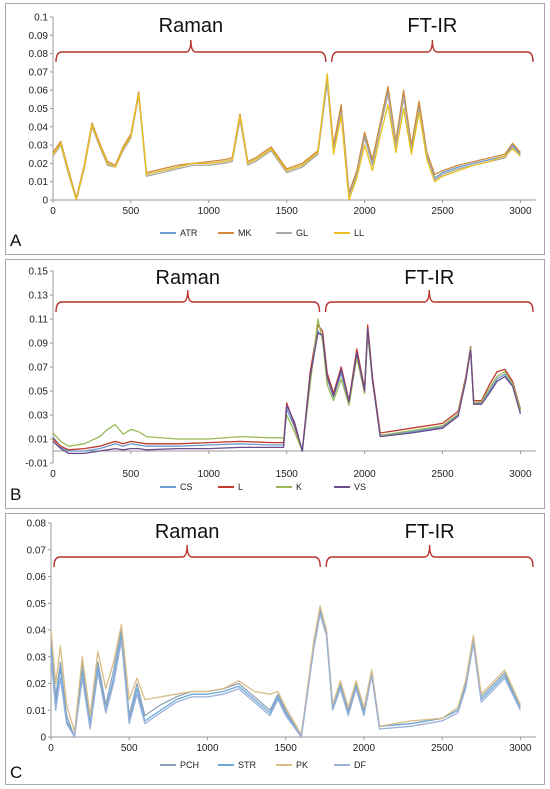  I want to click on legend-label: GL, so click(302, 233).